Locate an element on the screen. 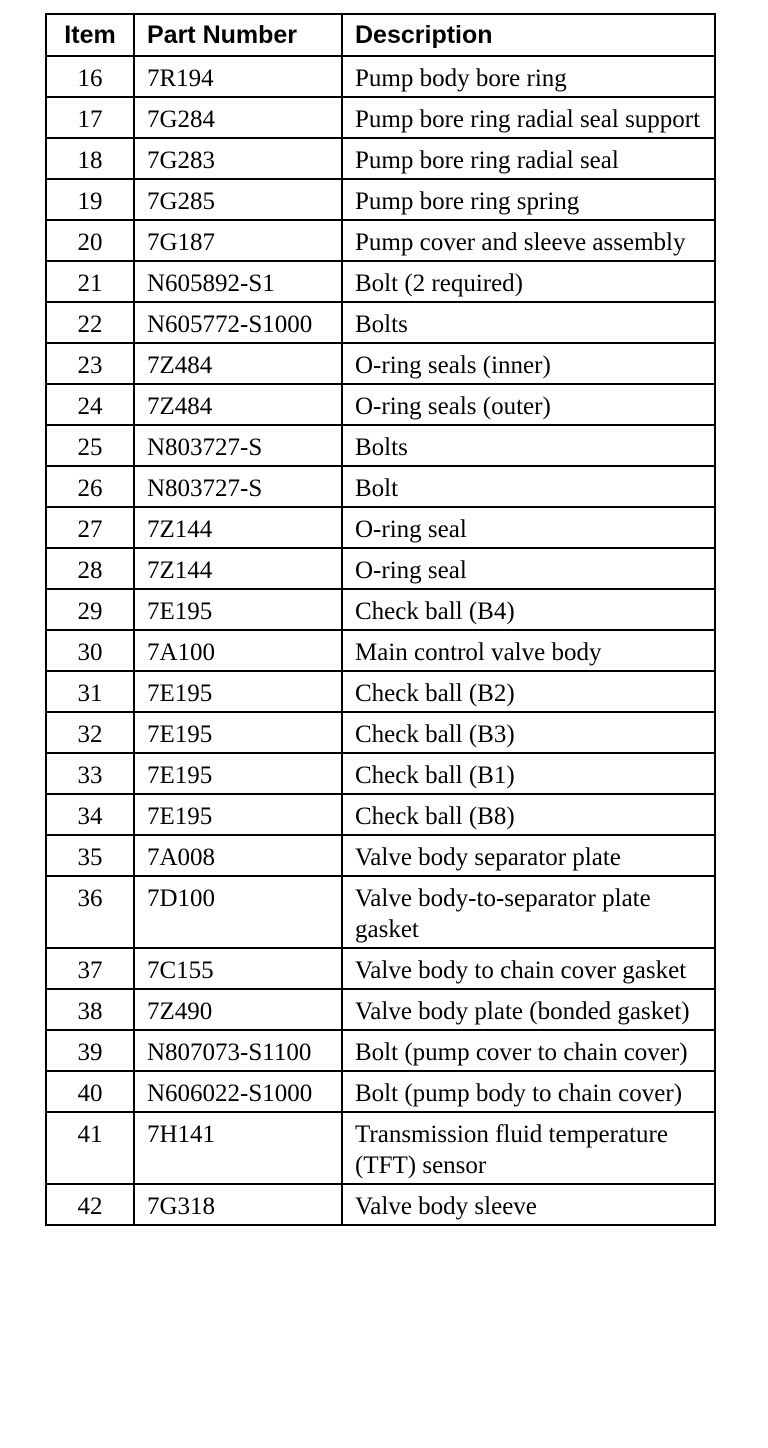 The width and height of the screenshot is (768, 1448). item-cell: 40 is located at coordinates (90, 1091).